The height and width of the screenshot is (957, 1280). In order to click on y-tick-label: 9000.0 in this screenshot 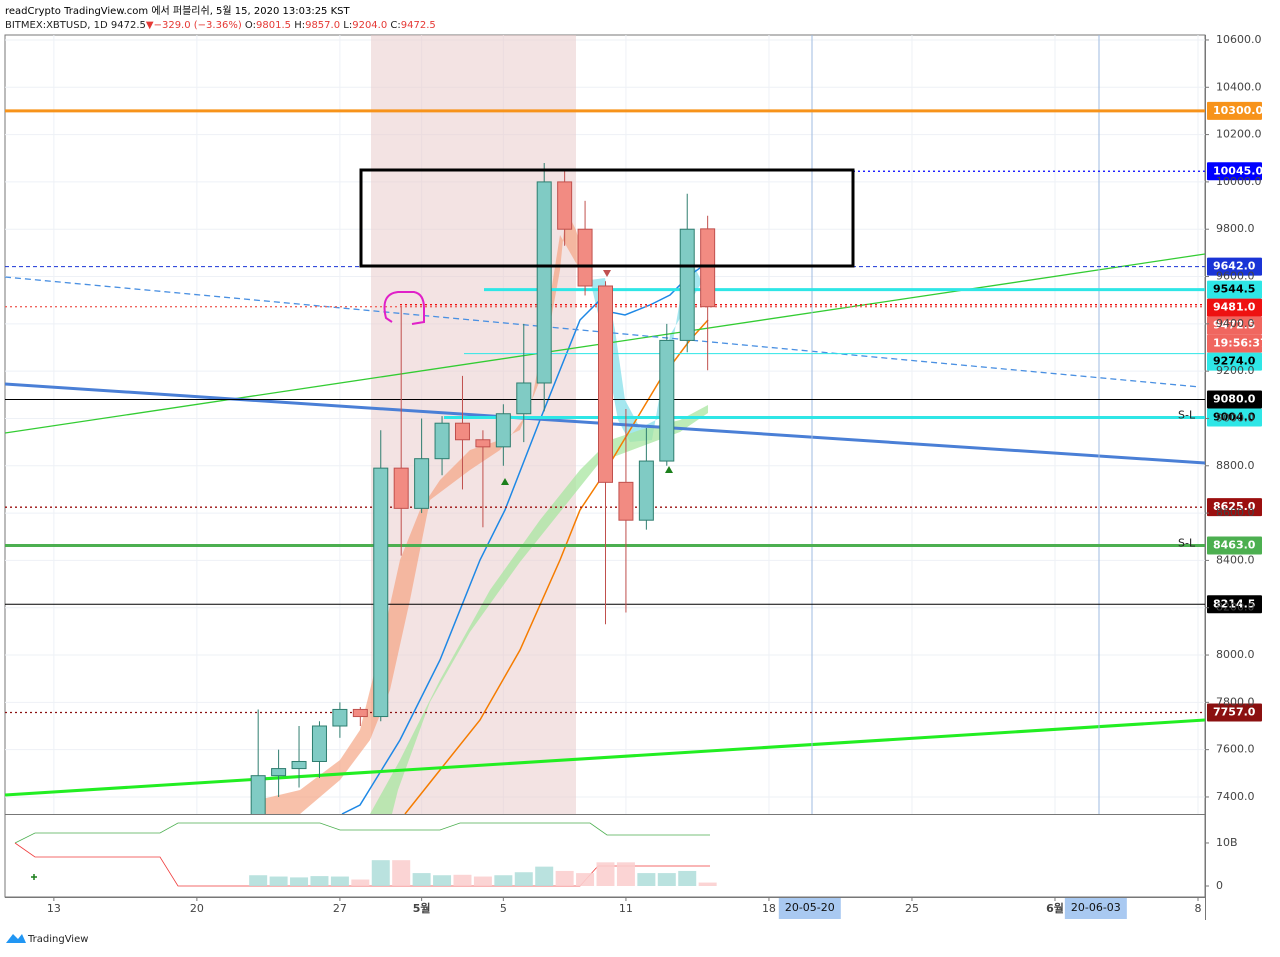, I will do `click(1235, 417)`.